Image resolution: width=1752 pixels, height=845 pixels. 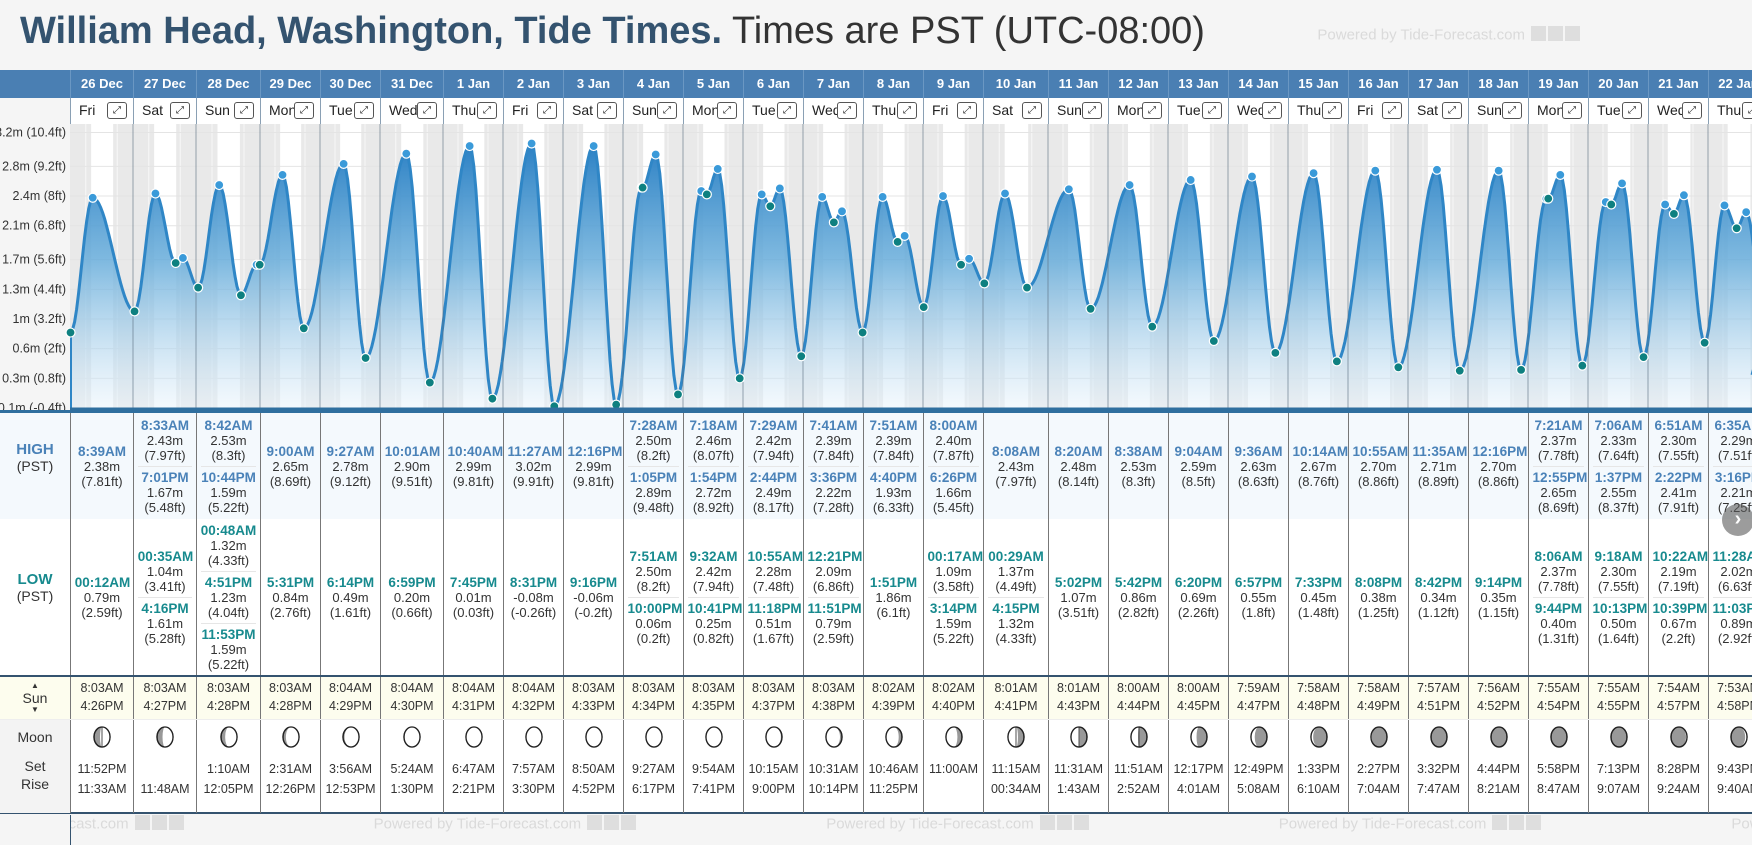 What do you see at coordinates (1258, 466) in the screenshot?
I see `high-tide-height-m: 2.63m` at bounding box center [1258, 466].